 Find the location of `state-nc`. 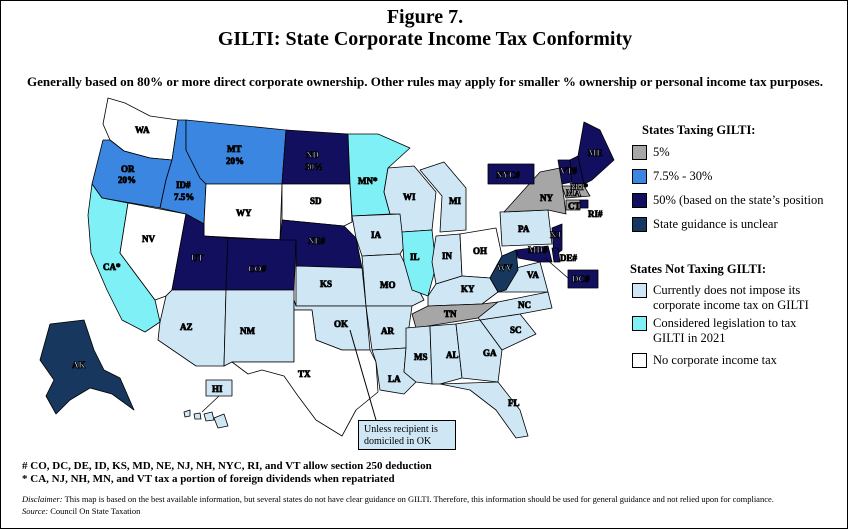

state-nc is located at coordinates (515, 306).